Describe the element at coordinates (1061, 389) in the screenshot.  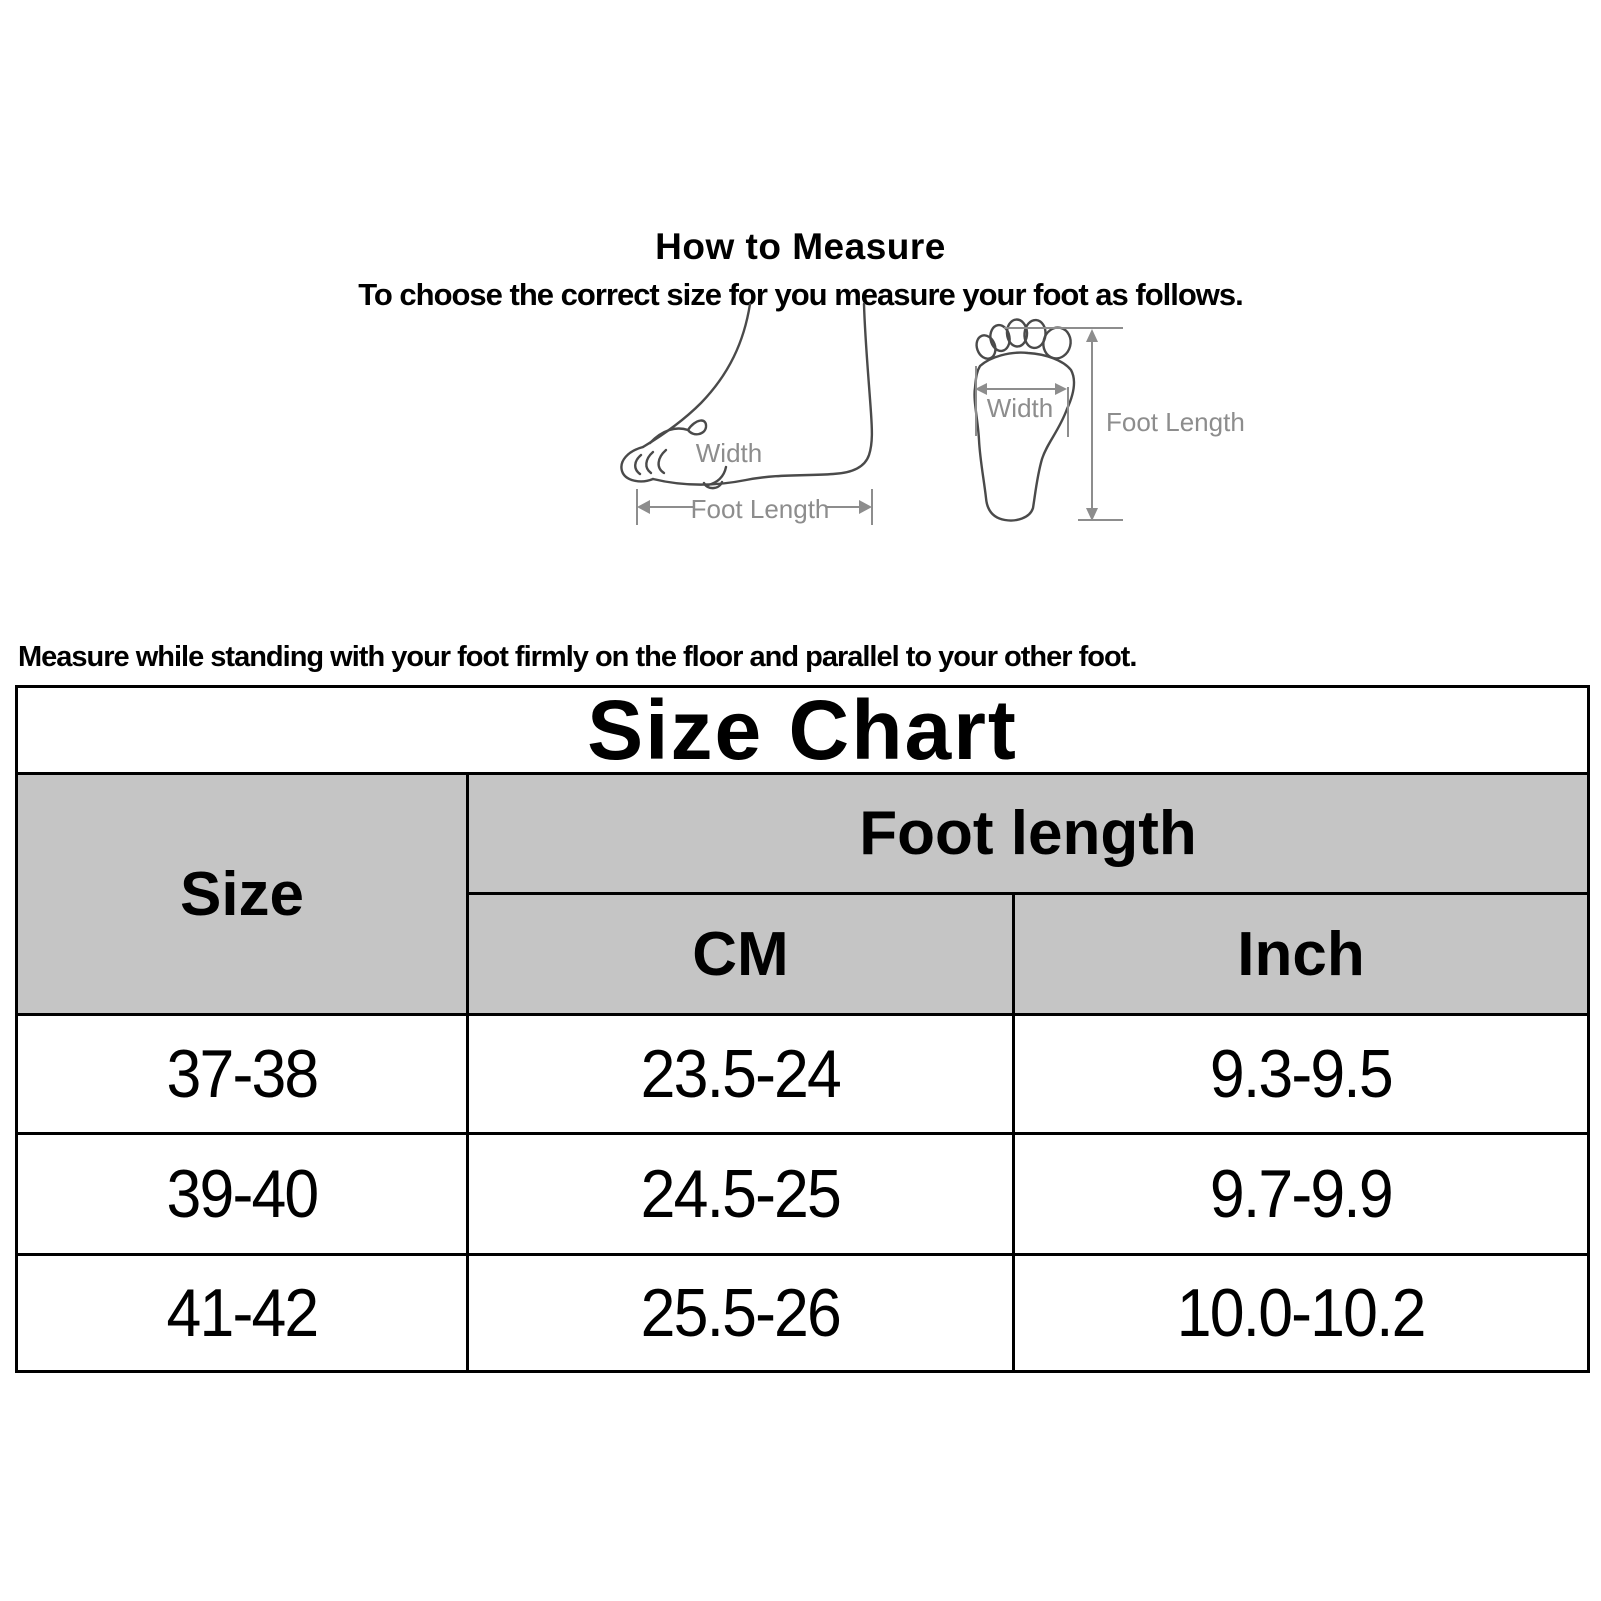
I see `footprint-width-arrowhead-right` at that location.